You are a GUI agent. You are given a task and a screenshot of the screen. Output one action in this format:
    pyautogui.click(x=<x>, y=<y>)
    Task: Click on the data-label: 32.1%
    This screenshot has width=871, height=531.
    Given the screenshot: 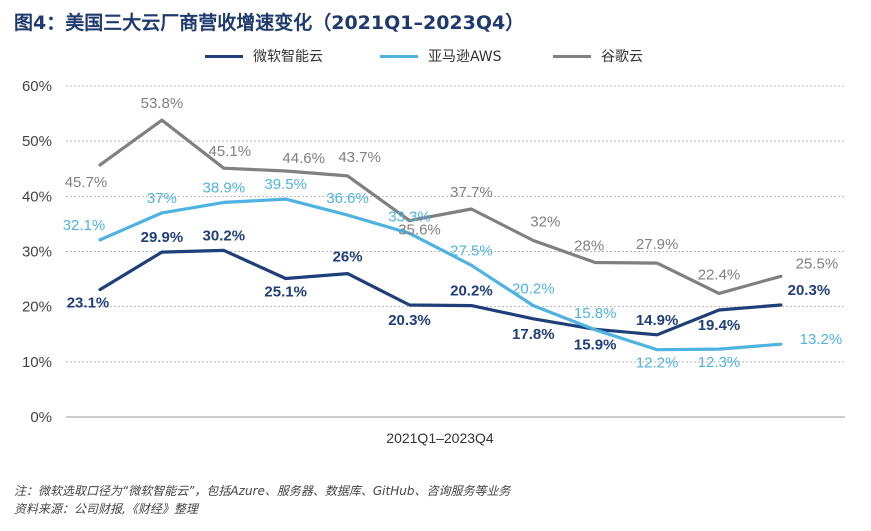 What is the action you would take?
    pyautogui.click(x=84, y=225)
    